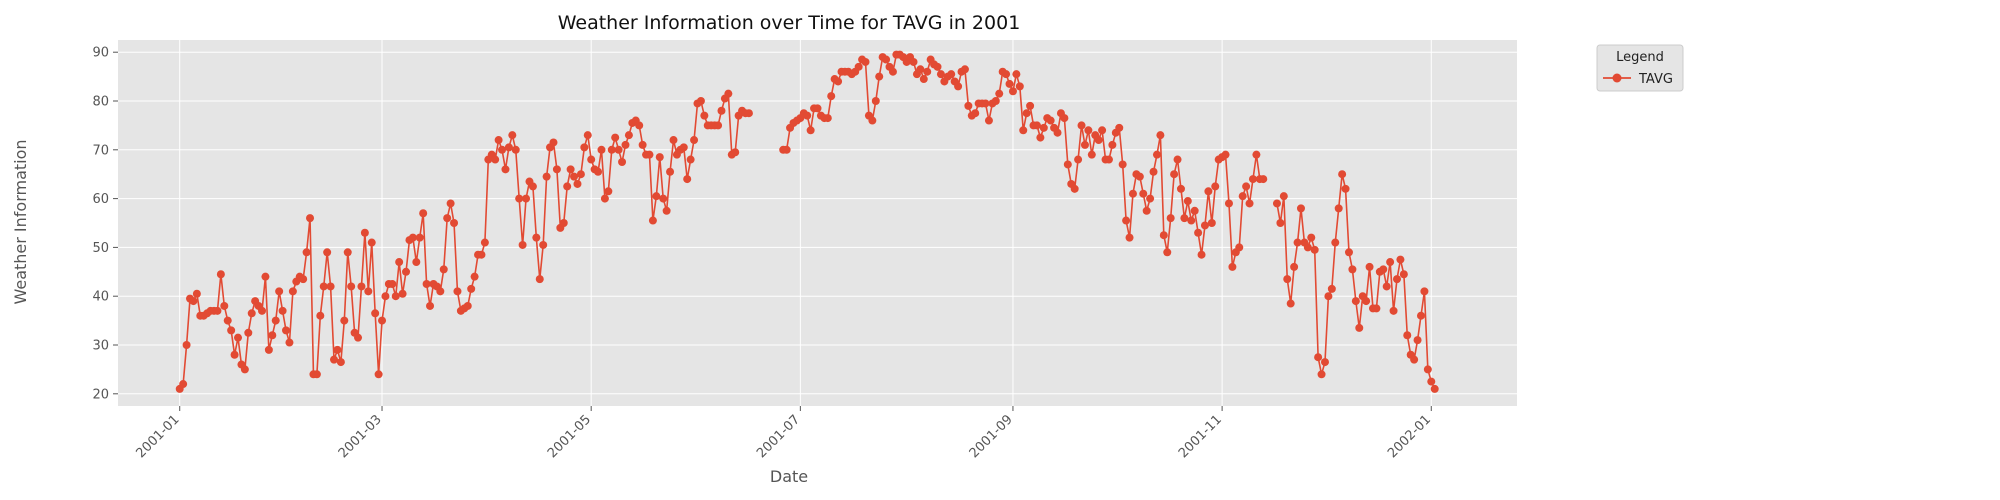  I want to click on x-tick-label: 2001-01, so click(158, 436).